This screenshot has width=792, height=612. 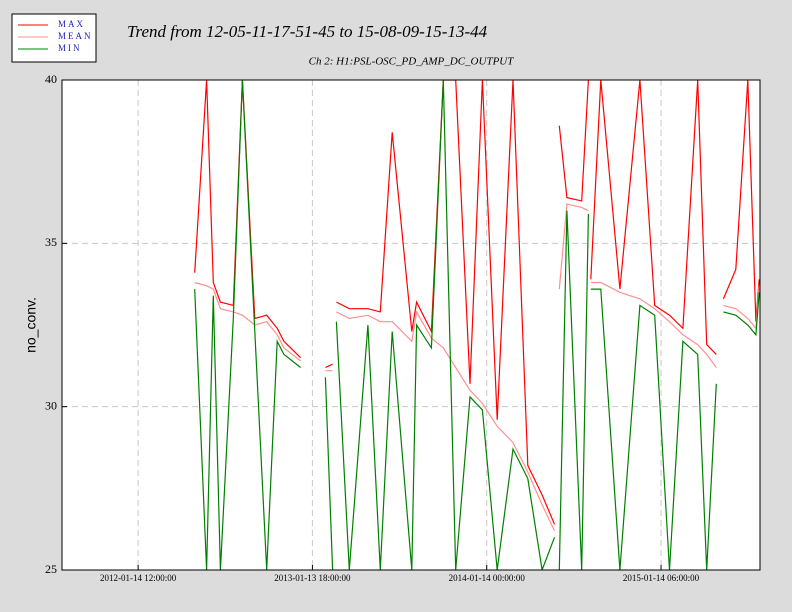 What do you see at coordinates (51, 405) in the screenshot?
I see `y-tick-label: 30` at bounding box center [51, 405].